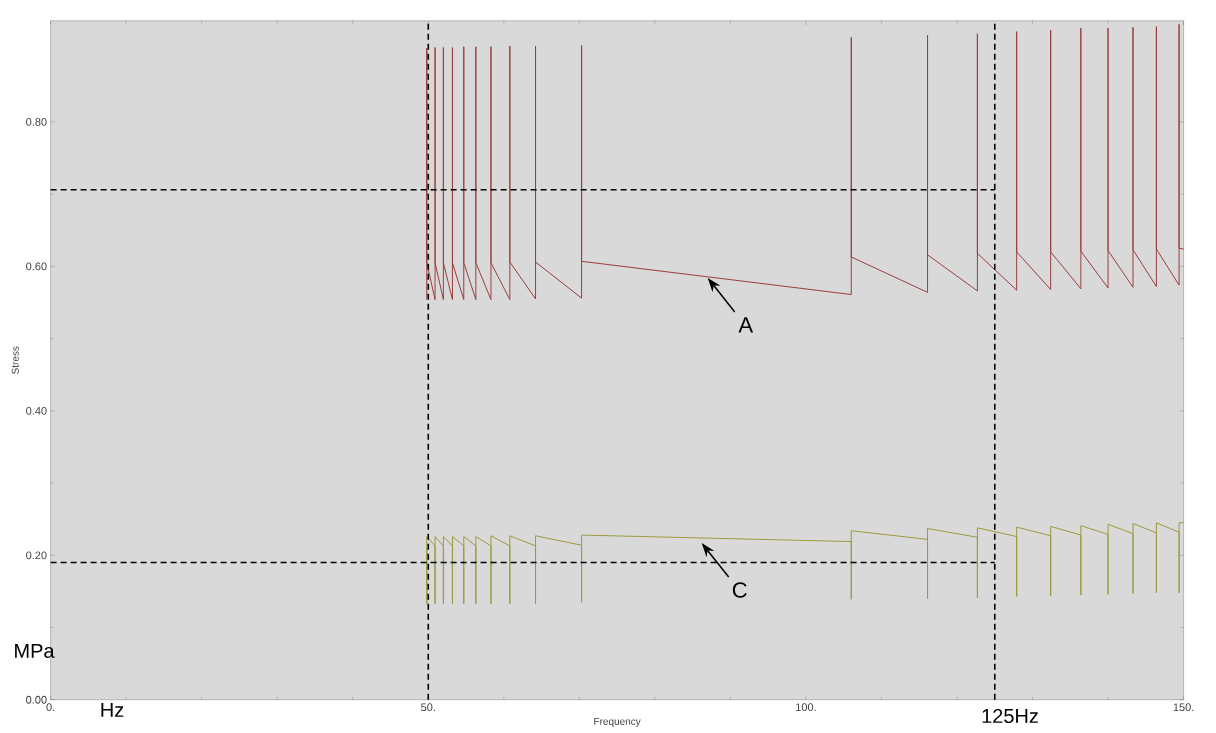 Image resolution: width=1216 pixels, height=733 pixels. I want to click on annotation: C, so click(739, 590).